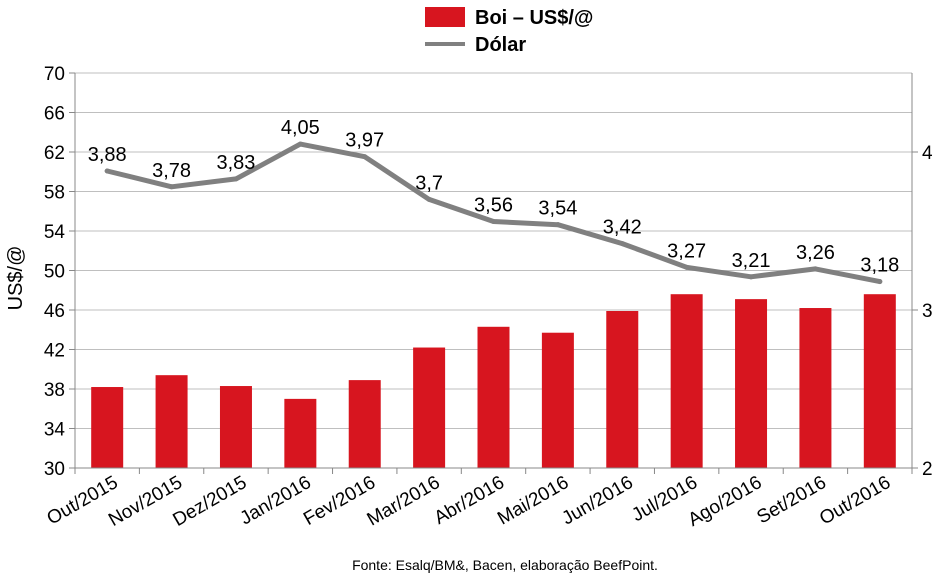 This screenshot has width=934, height=578. Describe the element at coordinates (469, 500) in the screenshot. I see `x-tick-label: Abr/2016` at that location.